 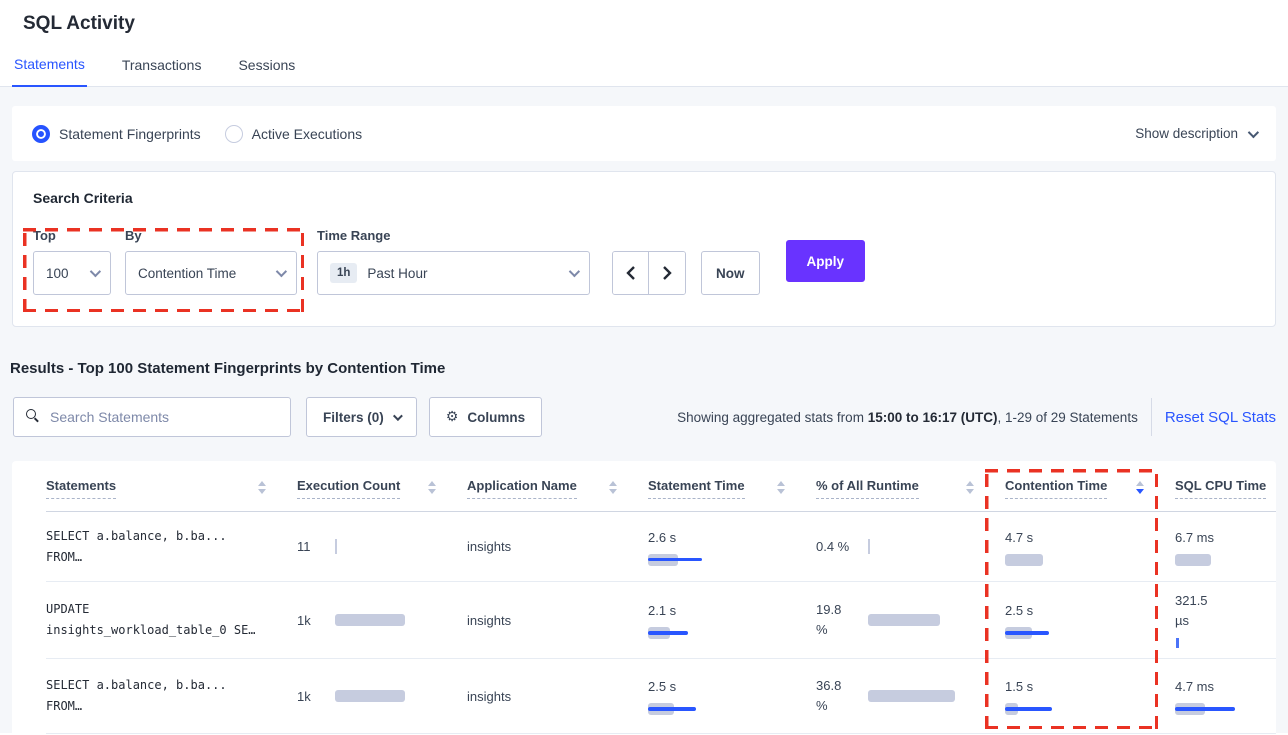 What do you see at coordinates (732, 494) in the screenshot?
I see `column-header-statement-time: Statement Time` at bounding box center [732, 494].